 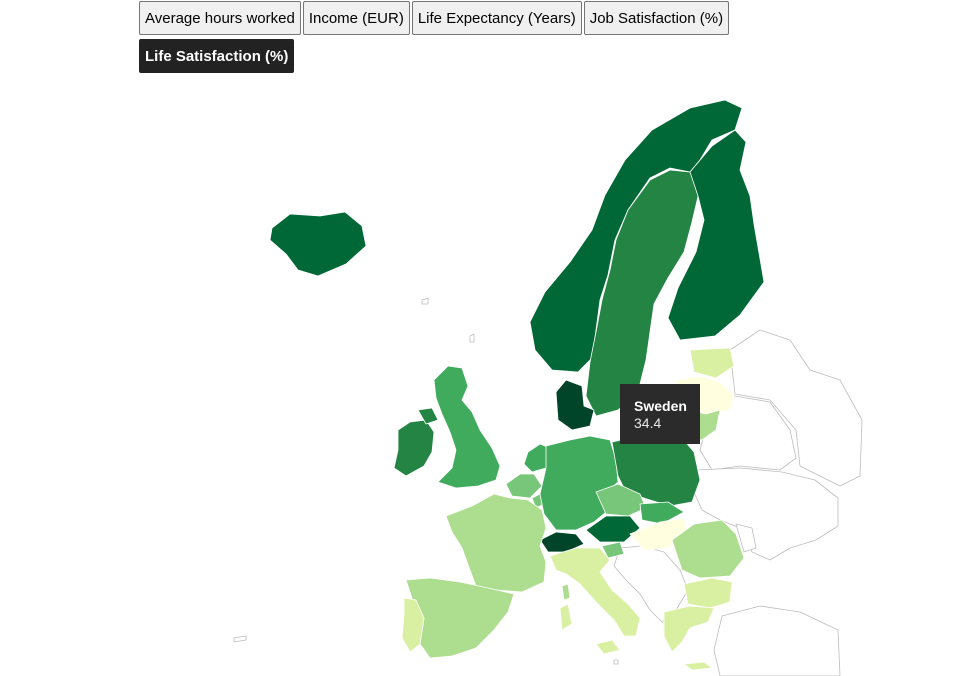 What do you see at coordinates (662, 513) in the screenshot?
I see `country-slovakia` at bounding box center [662, 513].